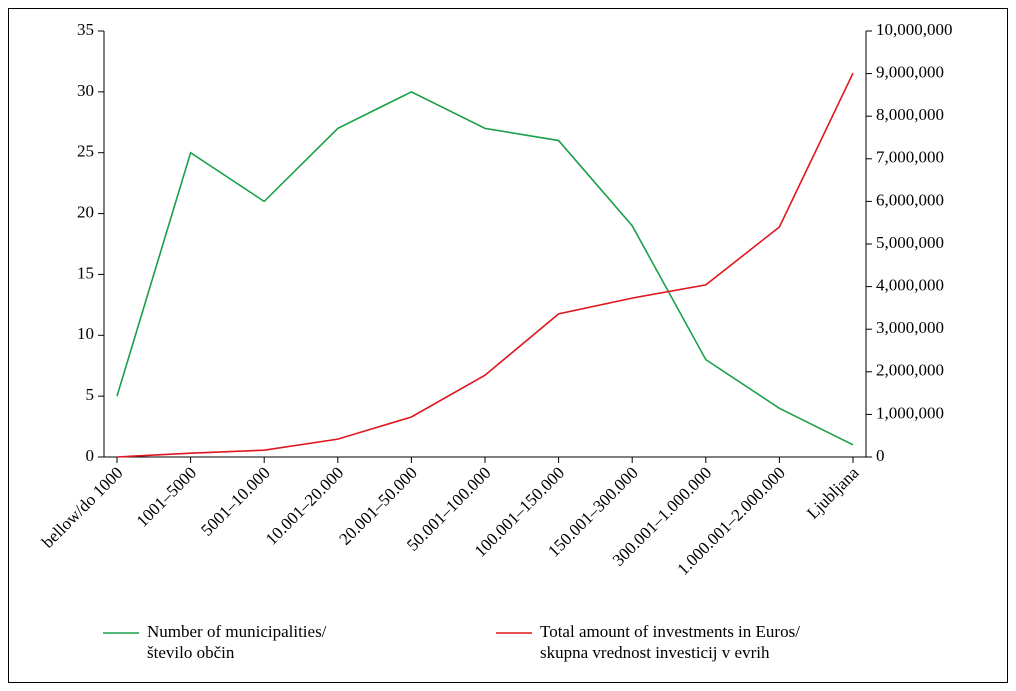 The image size is (1016, 691). Describe the element at coordinates (305, 506) in the screenshot. I see `x-tick-label: 10.001–20.000` at that location.